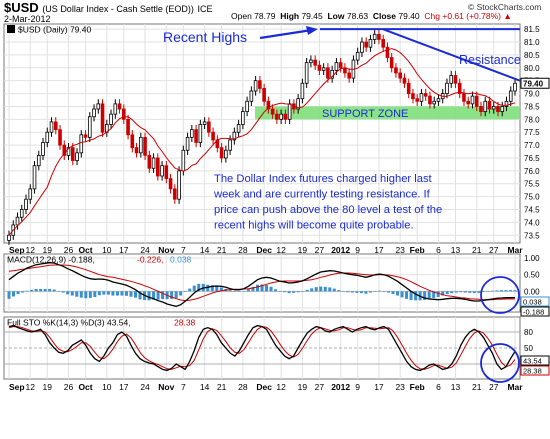 This screenshot has height=439, width=550. What do you see at coordinates (243, 387) in the screenshot?
I see `bottom-x-label: 28` at bounding box center [243, 387].